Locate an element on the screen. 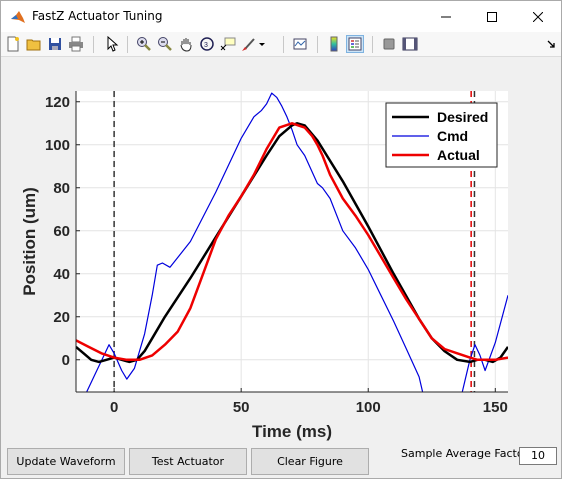 This screenshot has width=562, height=479. sample-average-label: Sample Average Factor is located at coordinates (465, 453).